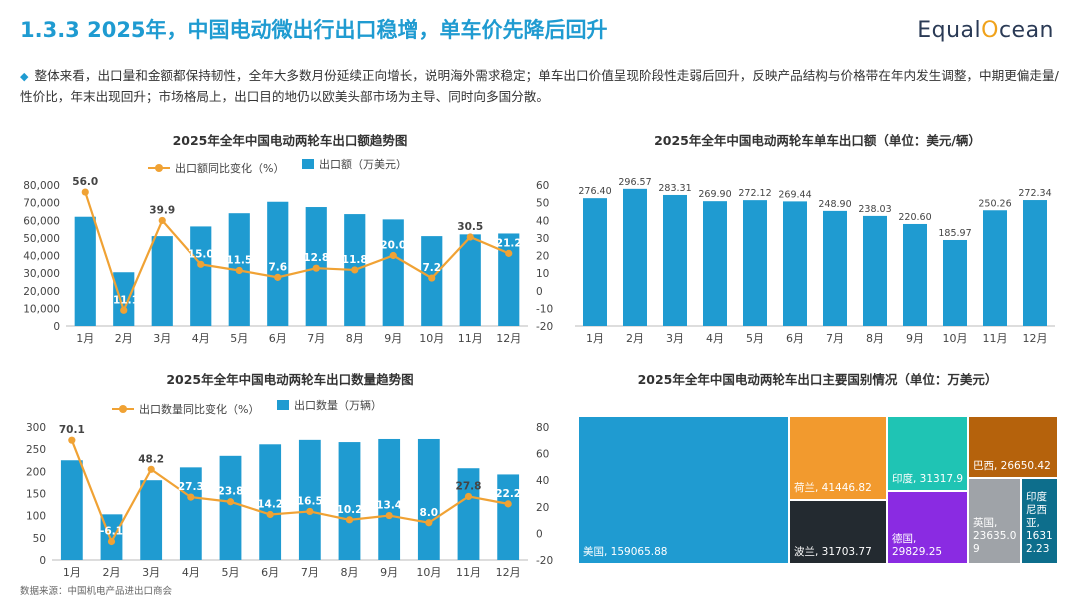 This screenshot has width=1080, height=608. I want to click on chart3-line-label: 16.5, so click(310, 501).